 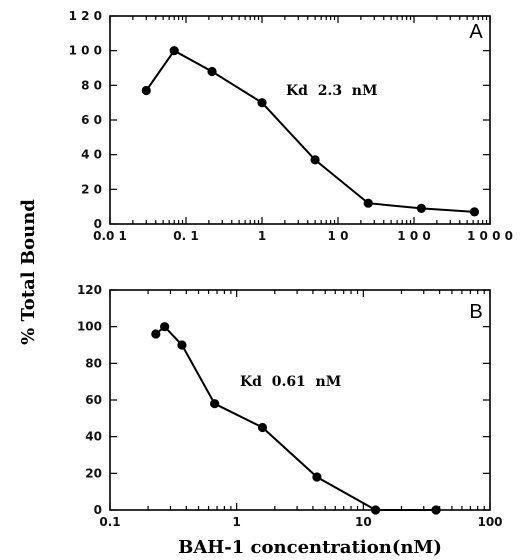 What do you see at coordinates (93, 363) in the screenshot?
I see `y-tick-label: 80` at bounding box center [93, 363].